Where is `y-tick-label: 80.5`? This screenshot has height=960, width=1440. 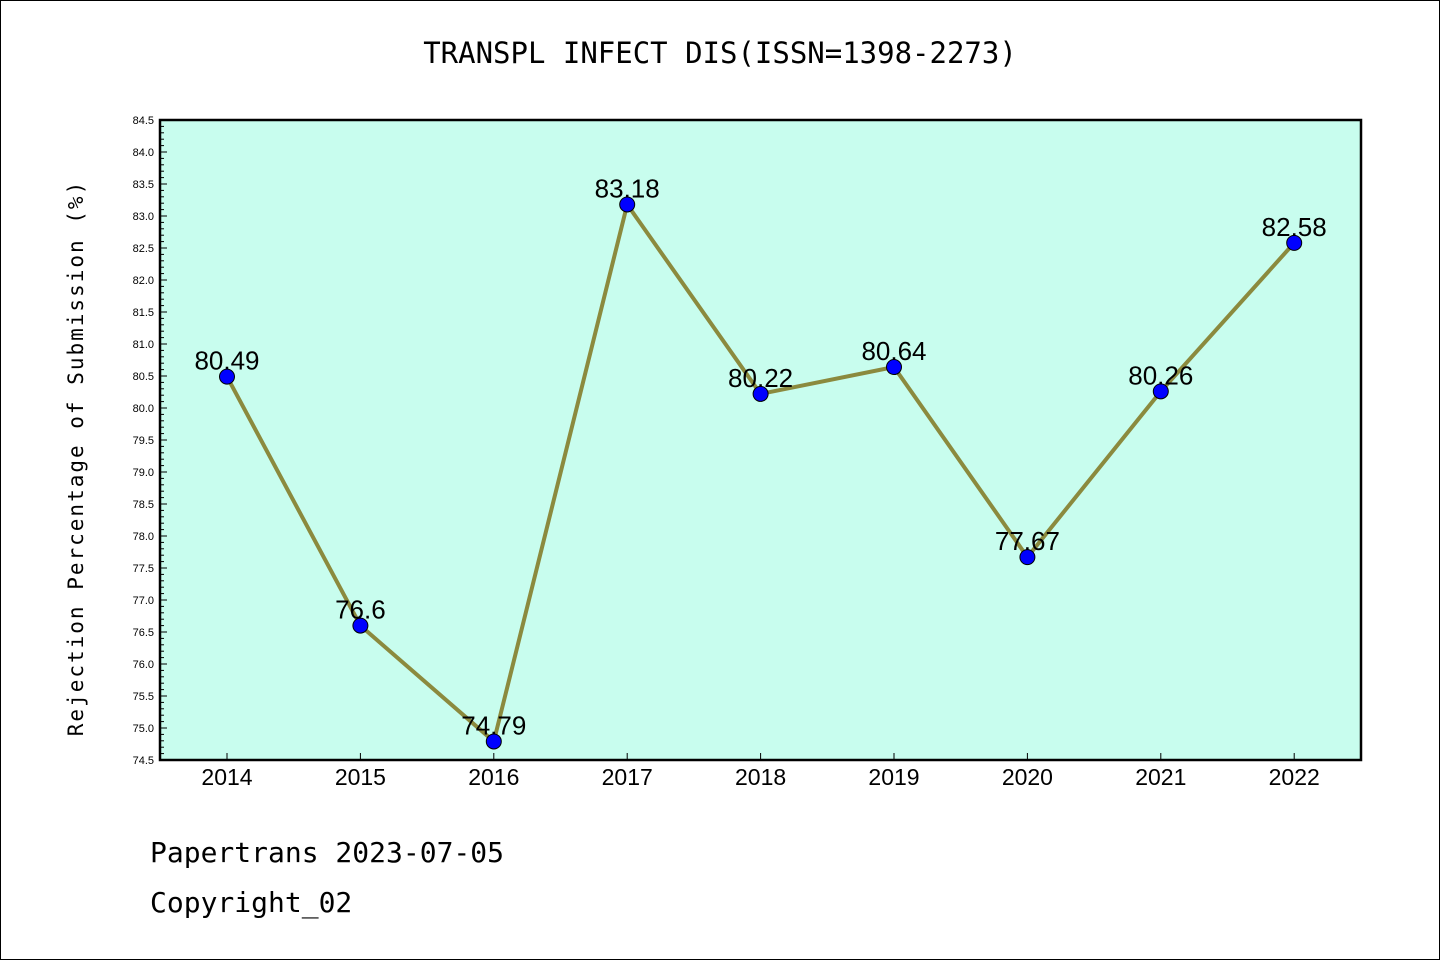
y-tick-label: 80.5 is located at coordinates (143, 377).